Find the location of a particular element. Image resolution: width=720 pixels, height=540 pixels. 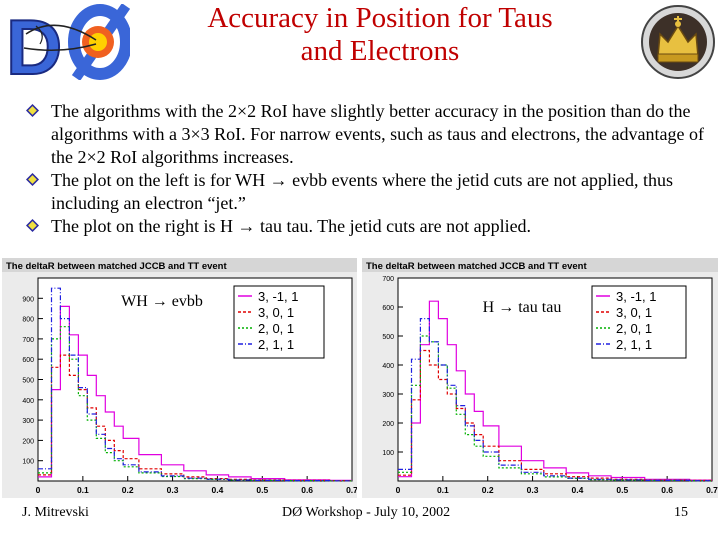

footer-page-number: 15 is located at coordinates (681, 512).